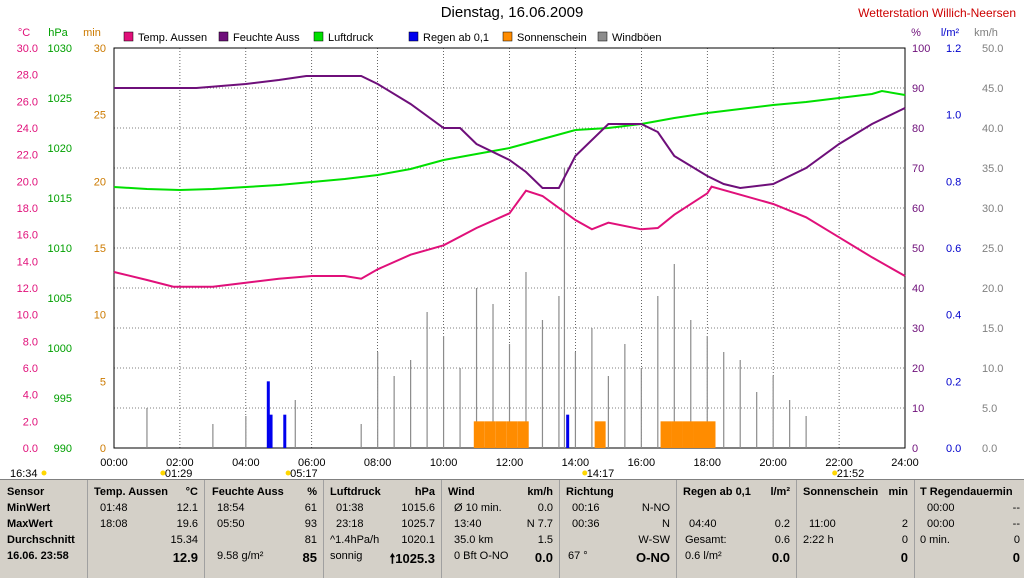 This screenshot has width=1024, height=578. Describe the element at coordinates (456, 38) in the screenshot. I see `legend-label: Regen ab 0,1` at that location.